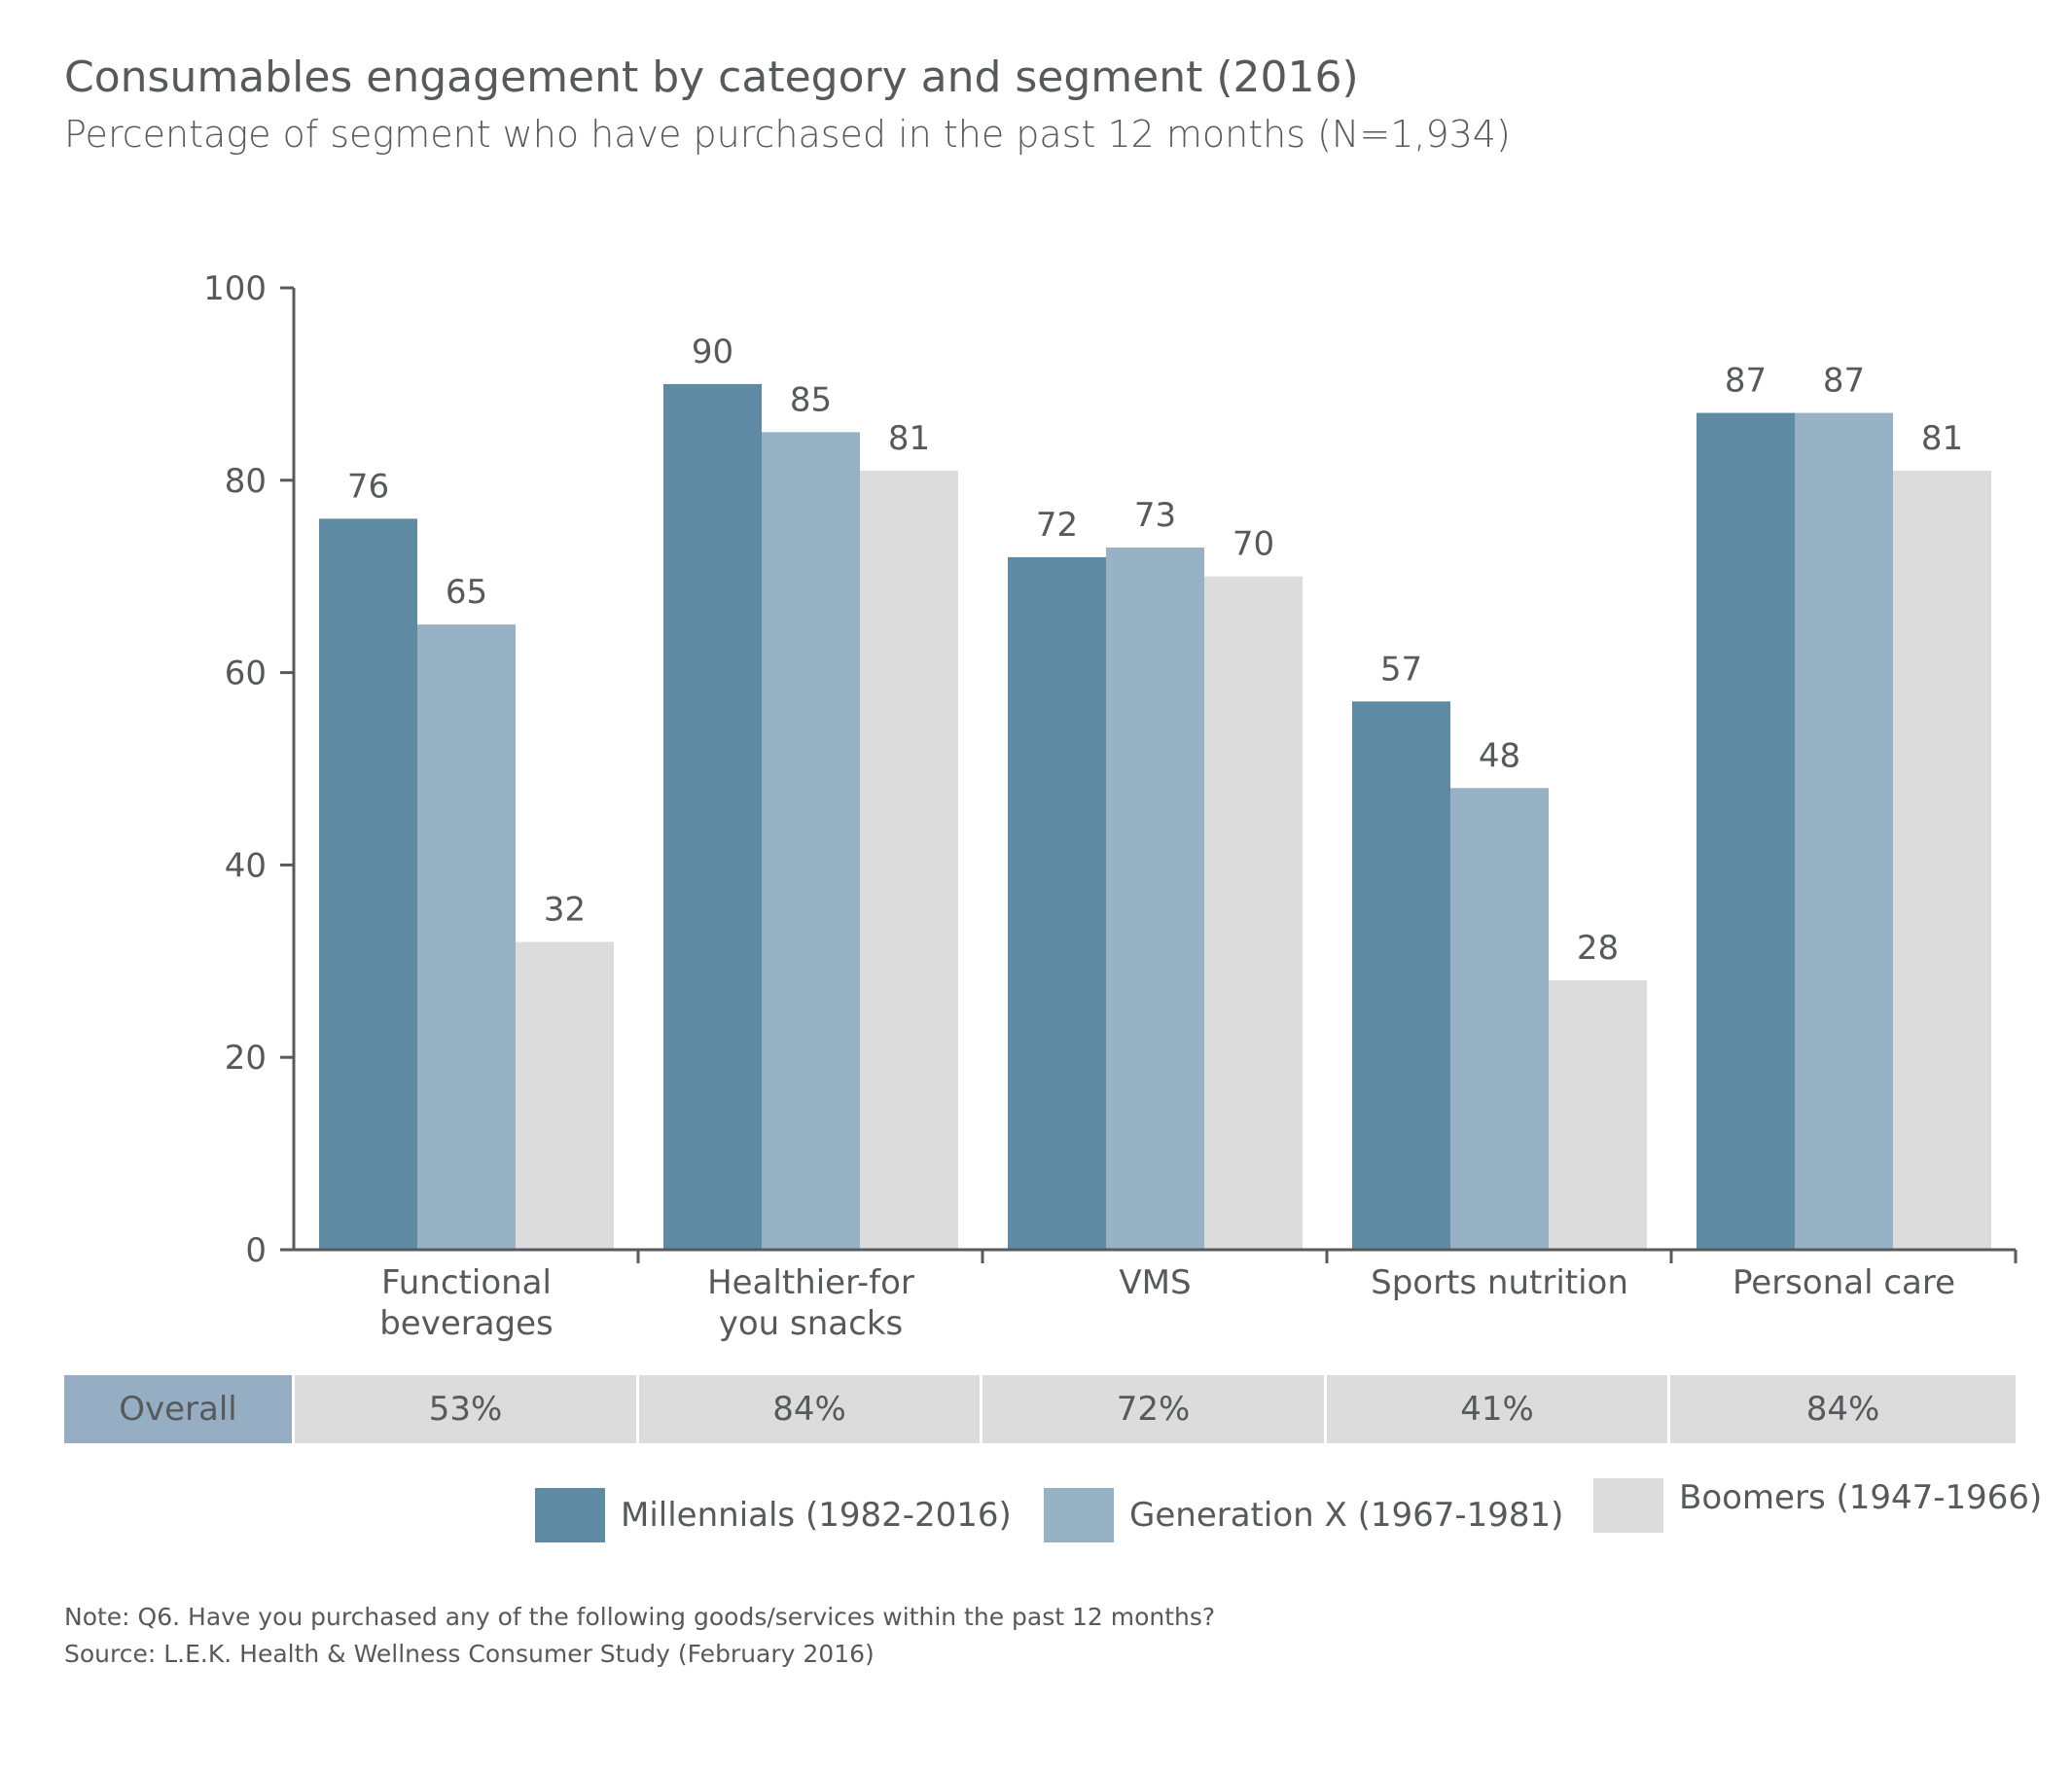  I want to click on x-category-label: Healthier-for you snacks, so click(811, 1303).